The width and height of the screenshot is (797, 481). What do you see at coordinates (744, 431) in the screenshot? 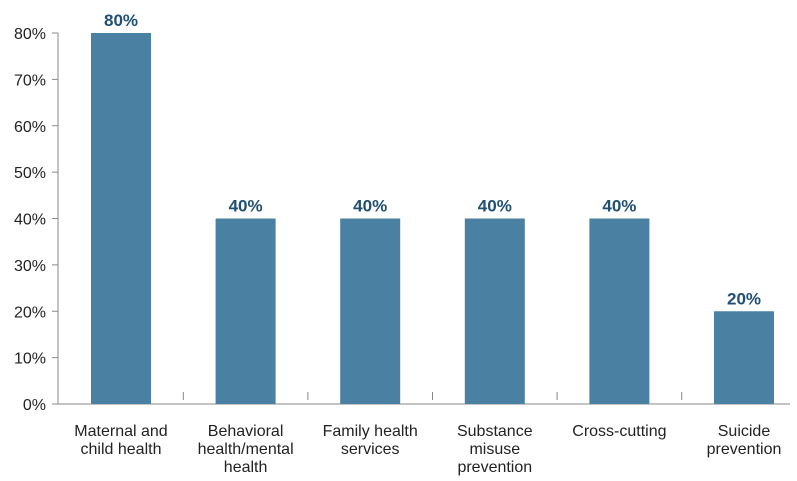
I see `x-category-label-line: Suicide` at bounding box center [744, 431].